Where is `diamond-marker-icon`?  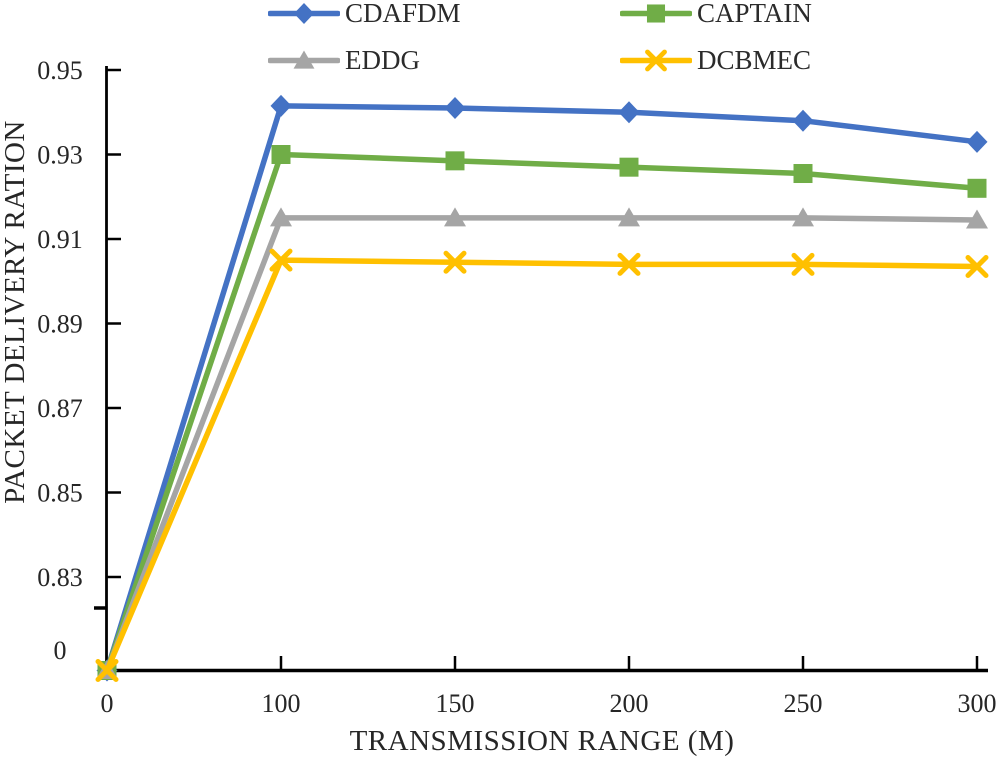
diamond-marker-icon is located at coordinates (304, 13).